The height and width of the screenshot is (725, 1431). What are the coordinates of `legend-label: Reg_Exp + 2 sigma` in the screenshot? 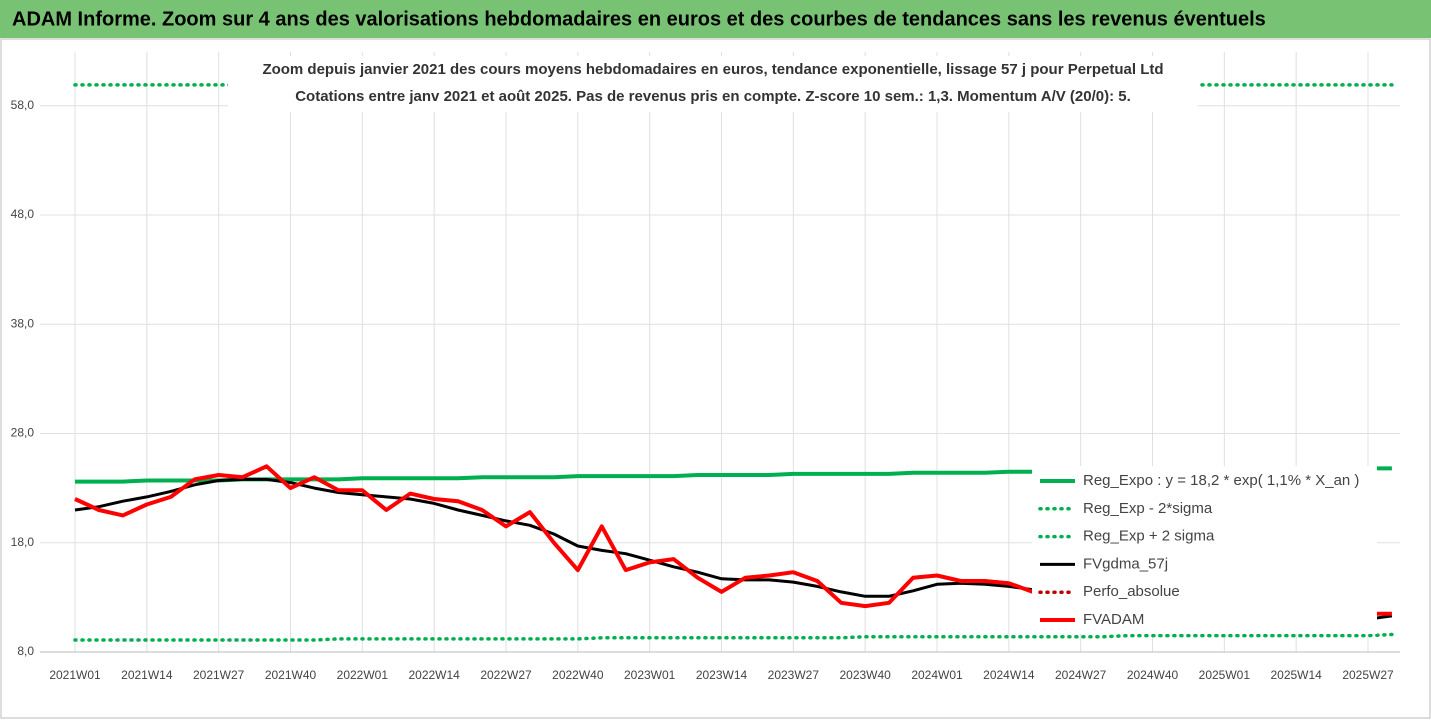 It's located at (1149, 536).